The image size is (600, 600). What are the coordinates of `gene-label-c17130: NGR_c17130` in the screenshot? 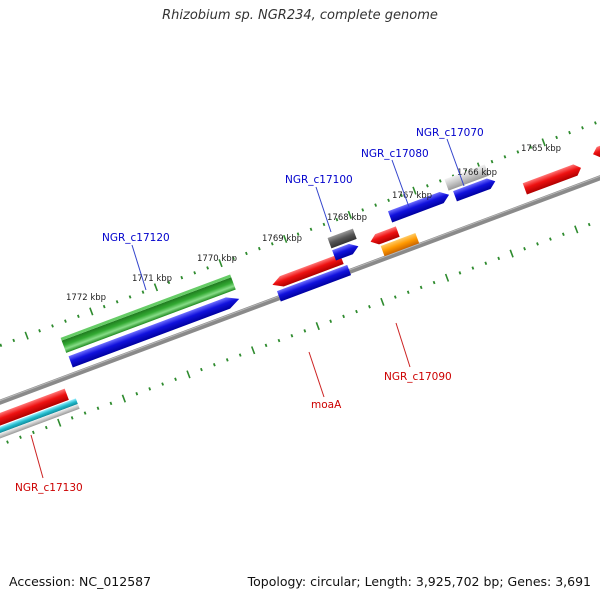 It's located at (49, 488).